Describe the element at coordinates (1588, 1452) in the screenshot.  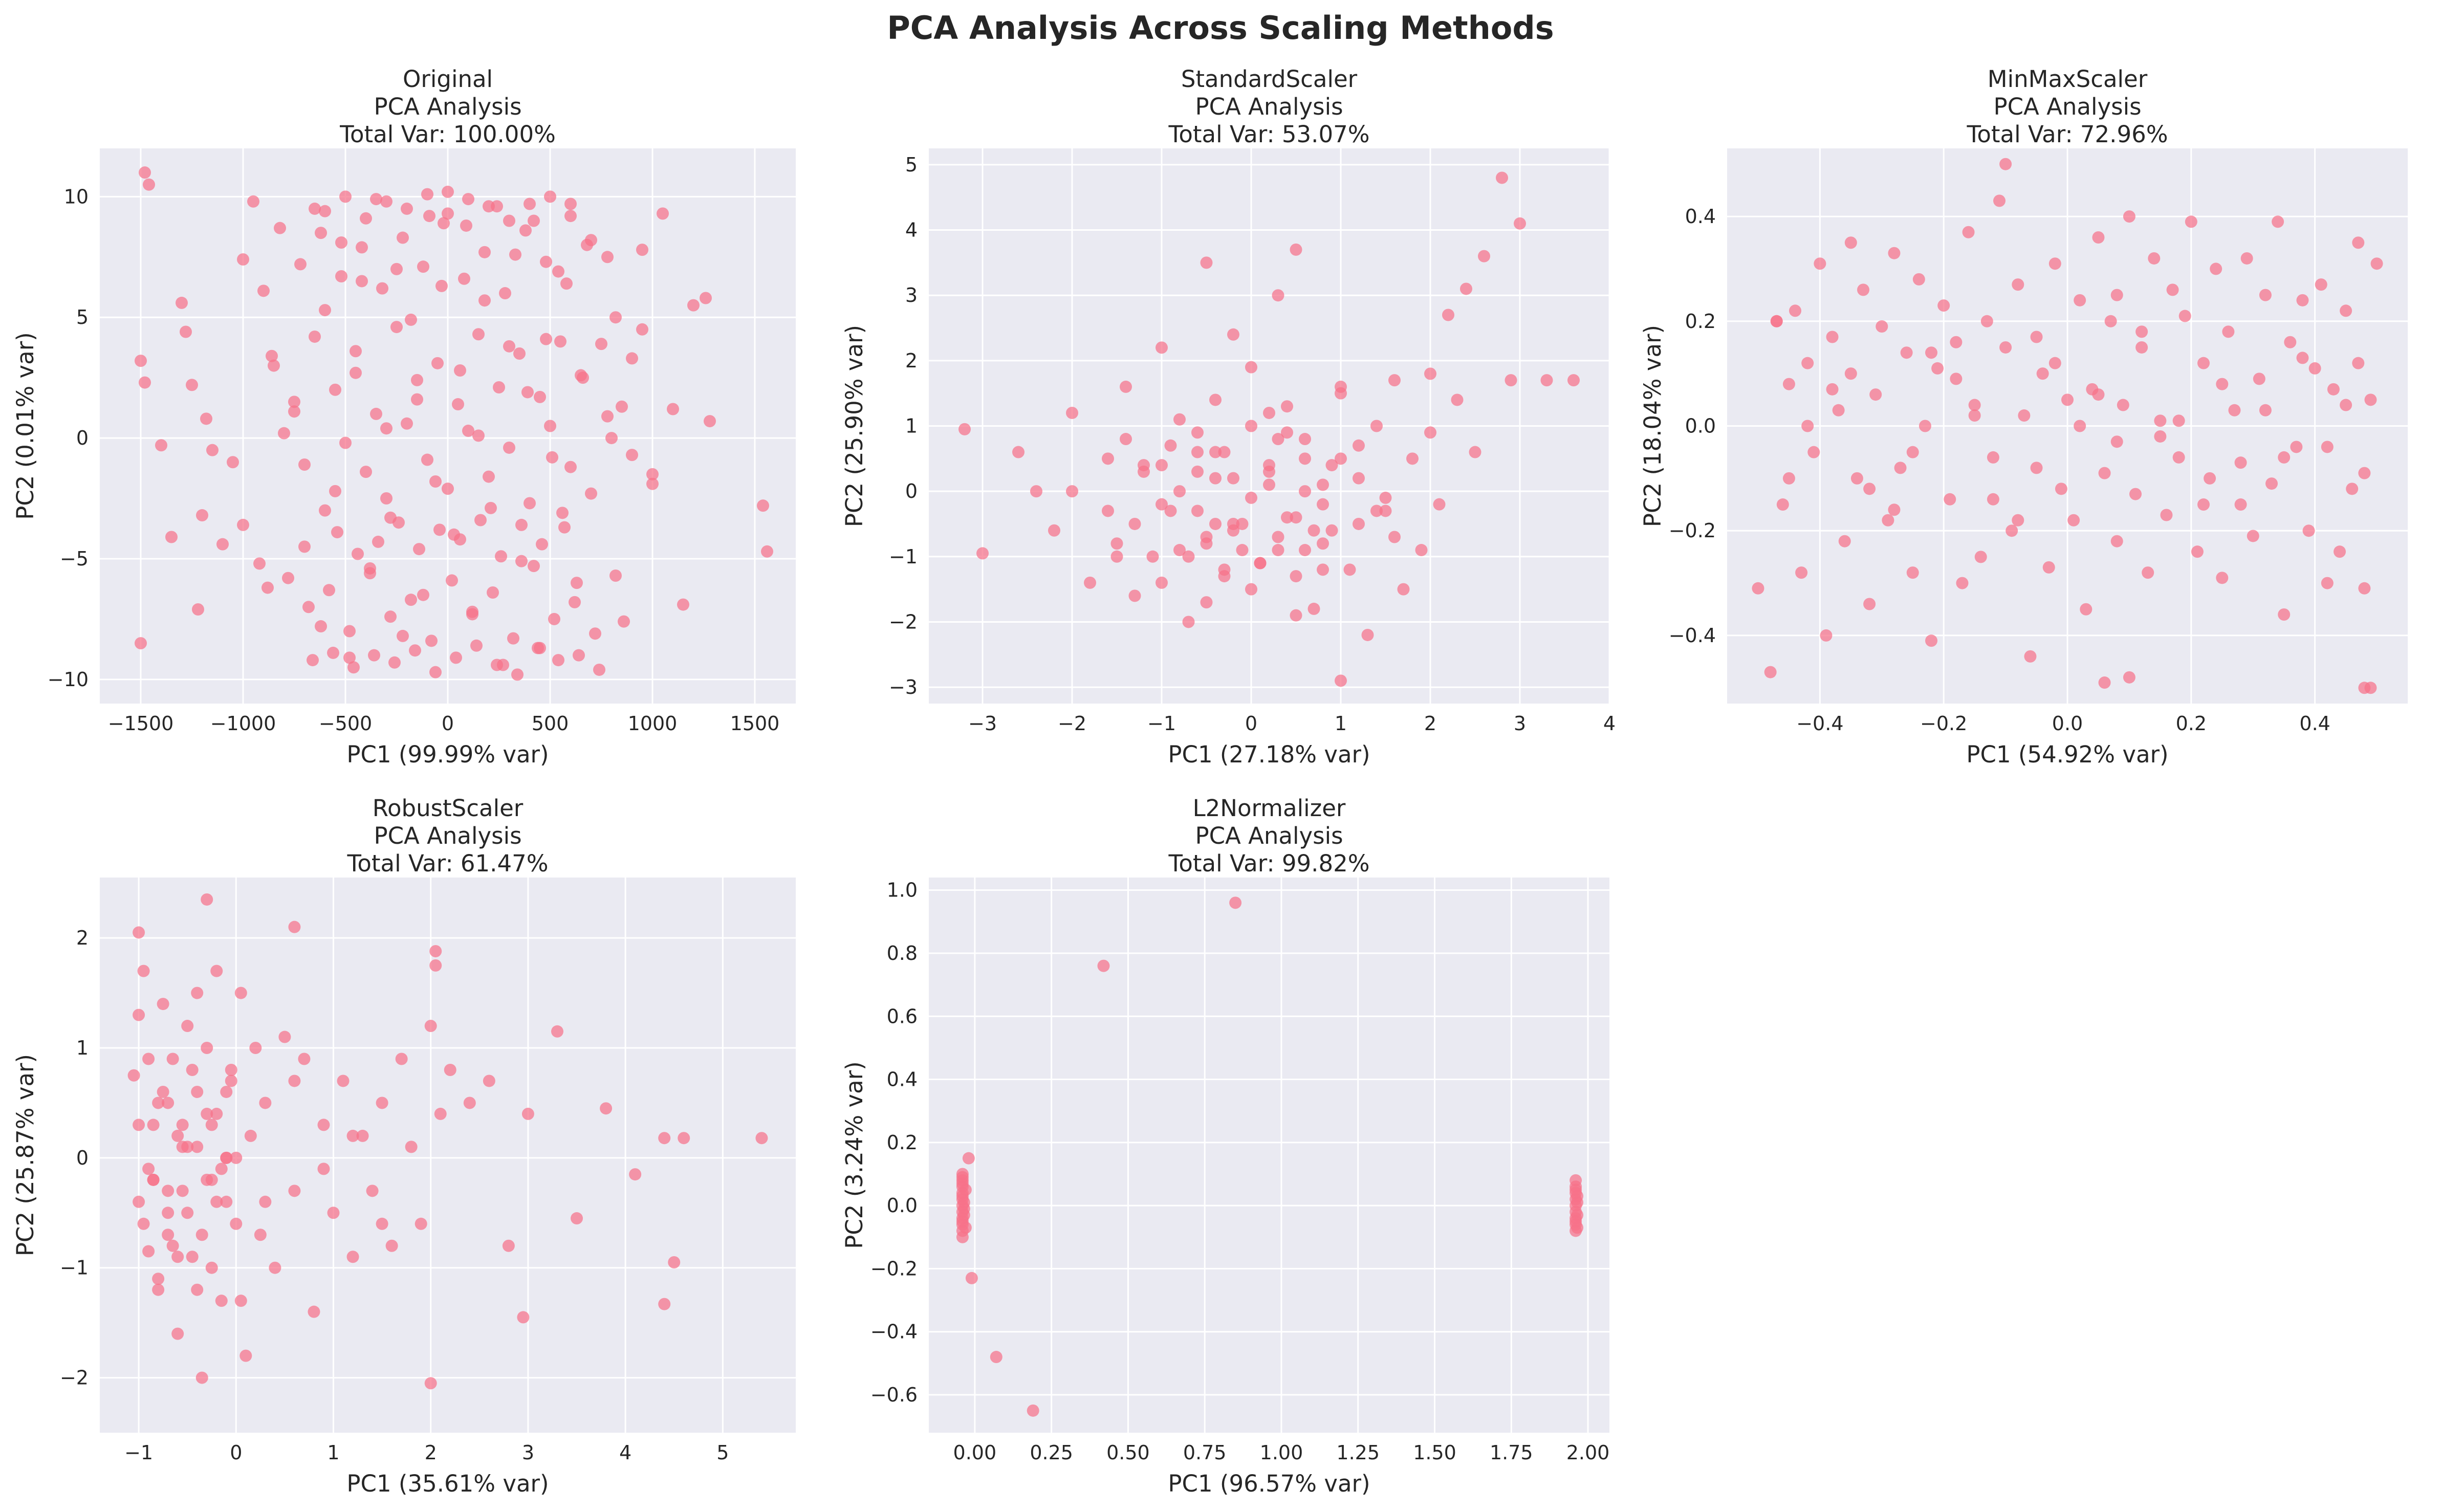
I see `x-tick-label: 2.00` at that location.